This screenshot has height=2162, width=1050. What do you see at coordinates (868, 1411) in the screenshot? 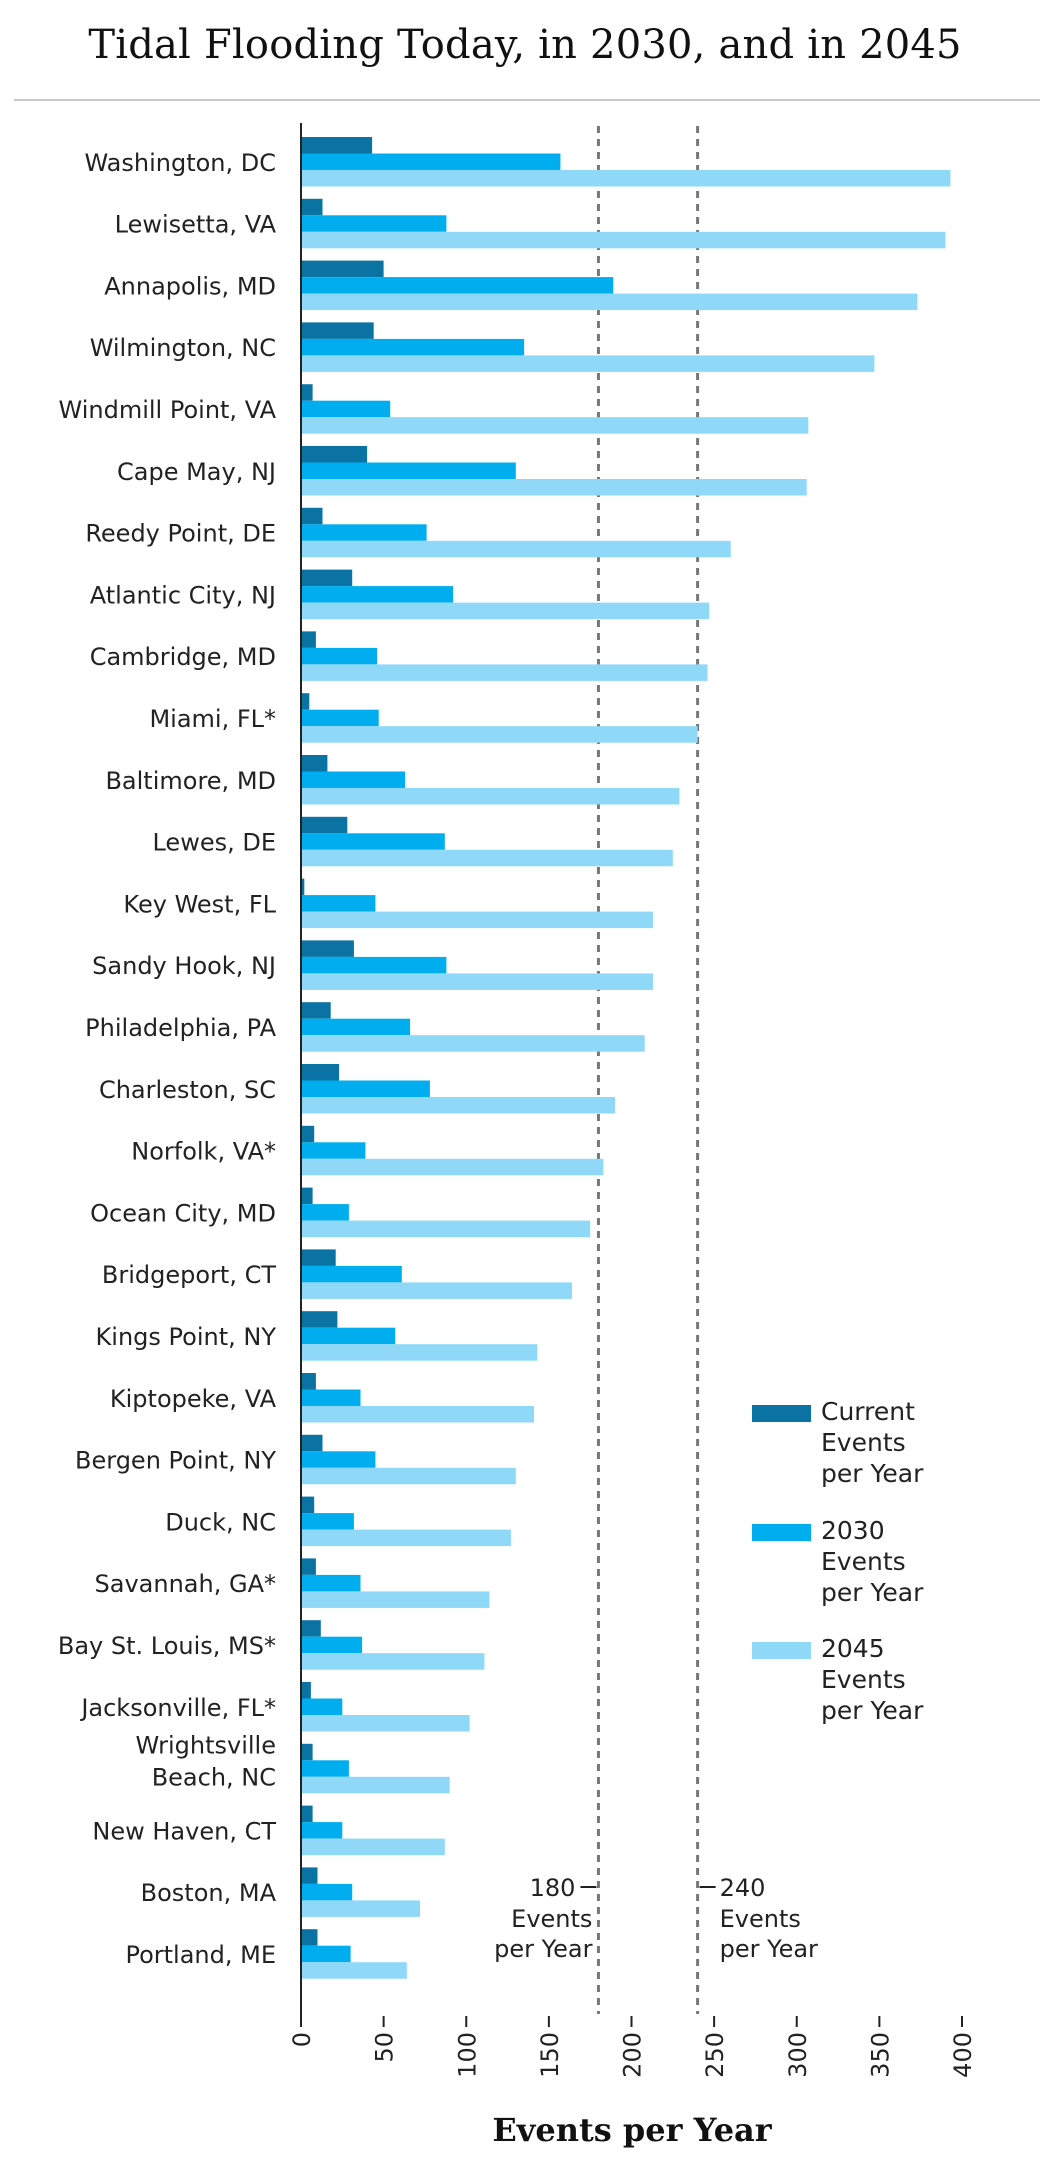
I see `legend-label: Current` at bounding box center [868, 1411].